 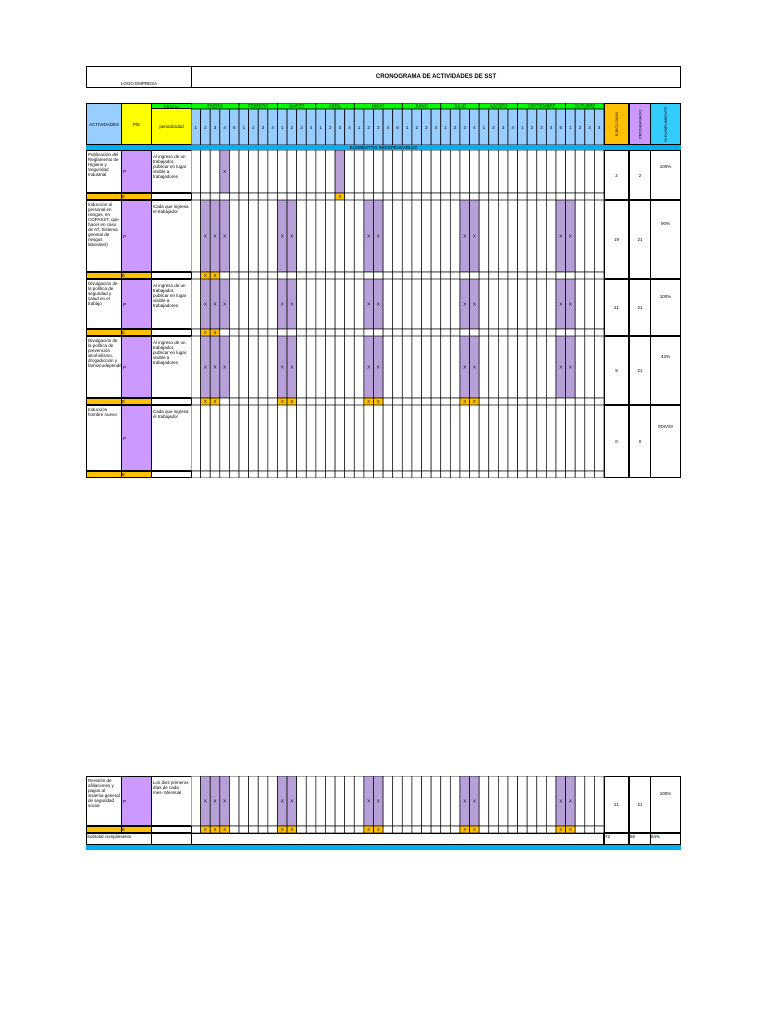 What do you see at coordinates (640, 124) in the screenshot?
I see `header-programado: PROGRAMADO` at bounding box center [640, 124].